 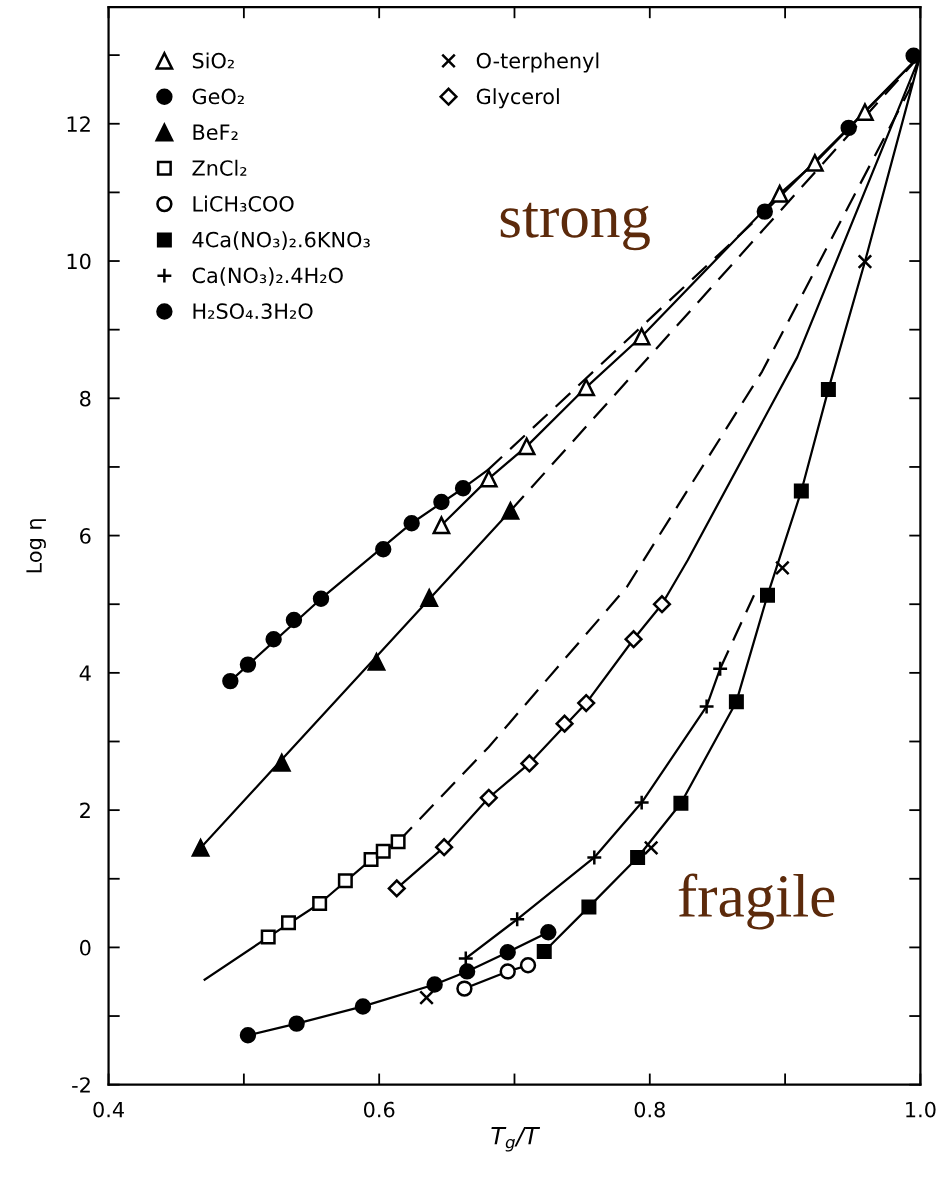 What do you see at coordinates (219, 167) in the screenshot?
I see `legend-label: ZnCl₂` at bounding box center [219, 167].